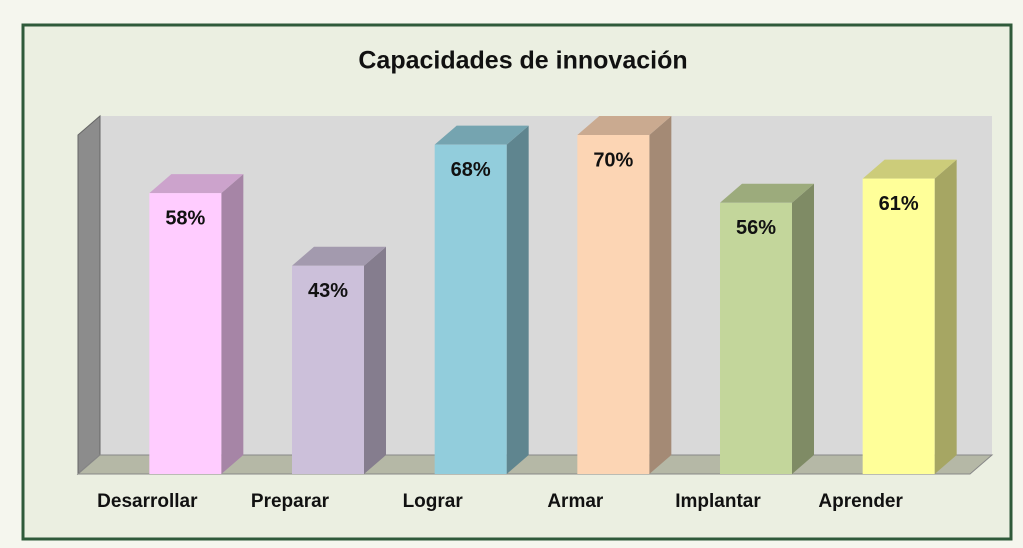 The height and width of the screenshot is (548, 1023). I want to click on value-label: 68%, so click(471, 170).